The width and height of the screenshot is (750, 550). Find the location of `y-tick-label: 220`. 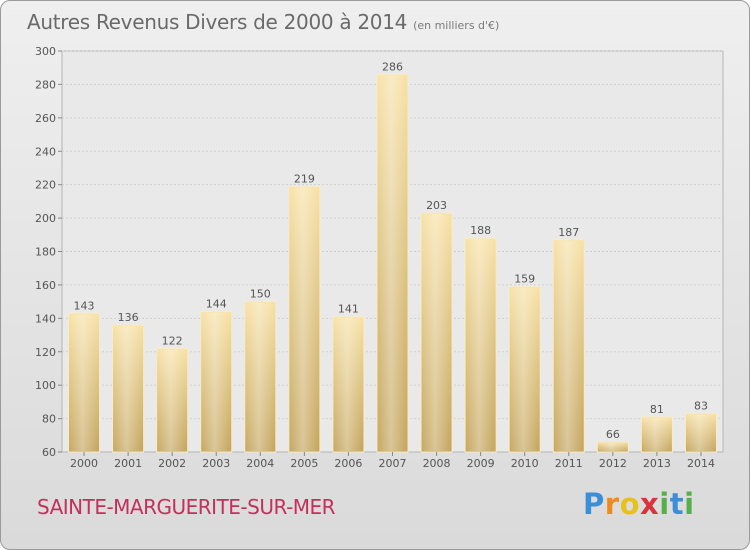

y-tick-label: 220 is located at coordinates (45, 185).